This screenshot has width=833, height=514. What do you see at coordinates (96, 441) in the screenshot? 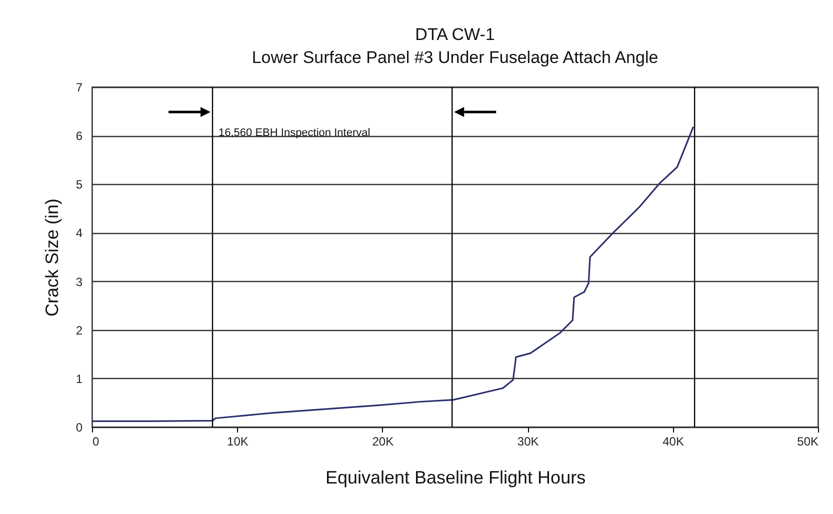
I see `x-tick-label: 0` at bounding box center [96, 441].